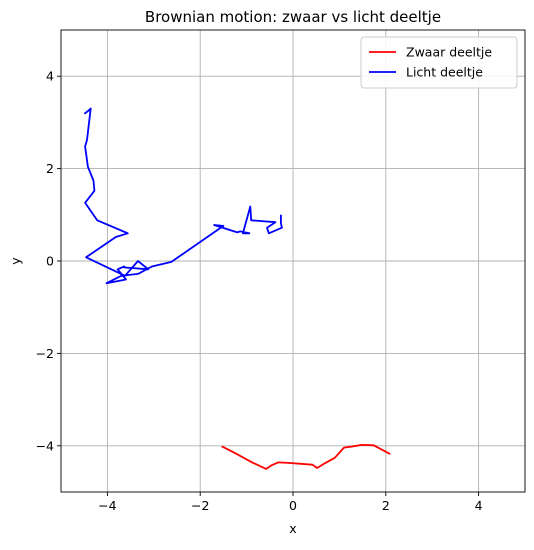 The height and width of the screenshot is (550, 534). What do you see at coordinates (386, 505) in the screenshot?
I see `x-tick-label: 2` at bounding box center [386, 505].